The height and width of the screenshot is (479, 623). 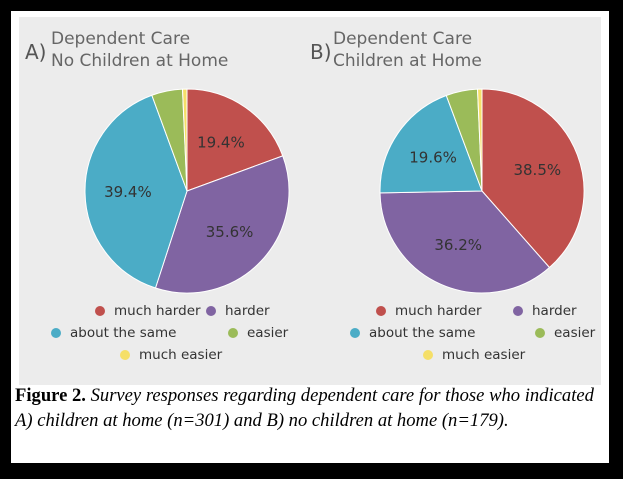 What do you see at coordinates (139, 50) in the screenshot?
I see `panel-a-title: Dependent Care No Children at Home` at bounding box center [139, 50].